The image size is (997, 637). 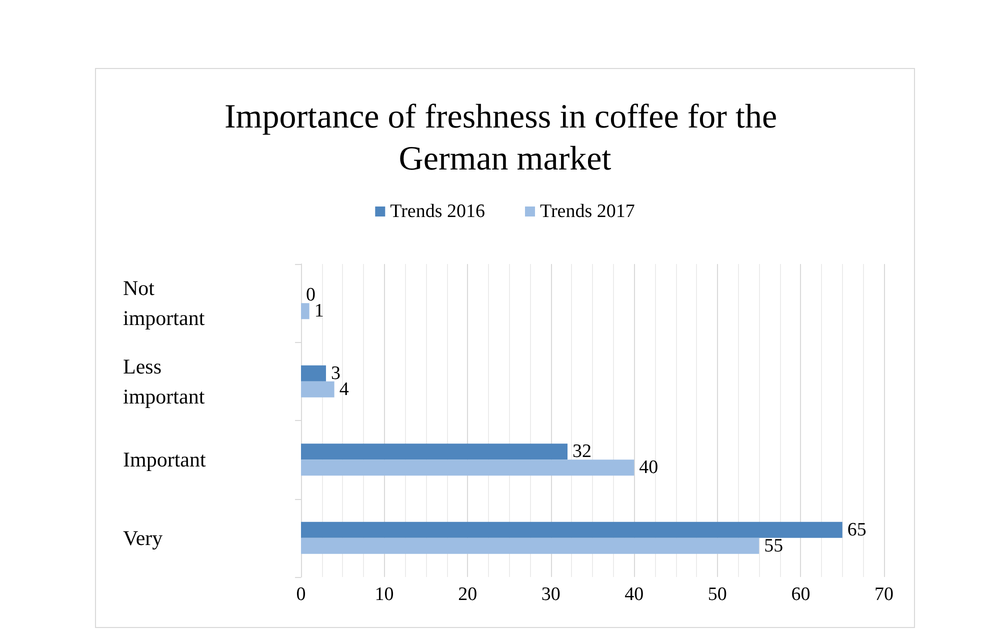 What do you see at coordinates (468, 594) in the screenshot?
I see `x-tick-label: 20` at bounding box center [468, 594].